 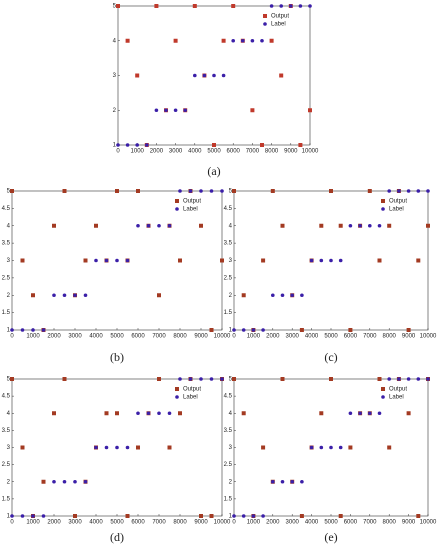 I want to click on legend-marker, so click(x=177, y=201).